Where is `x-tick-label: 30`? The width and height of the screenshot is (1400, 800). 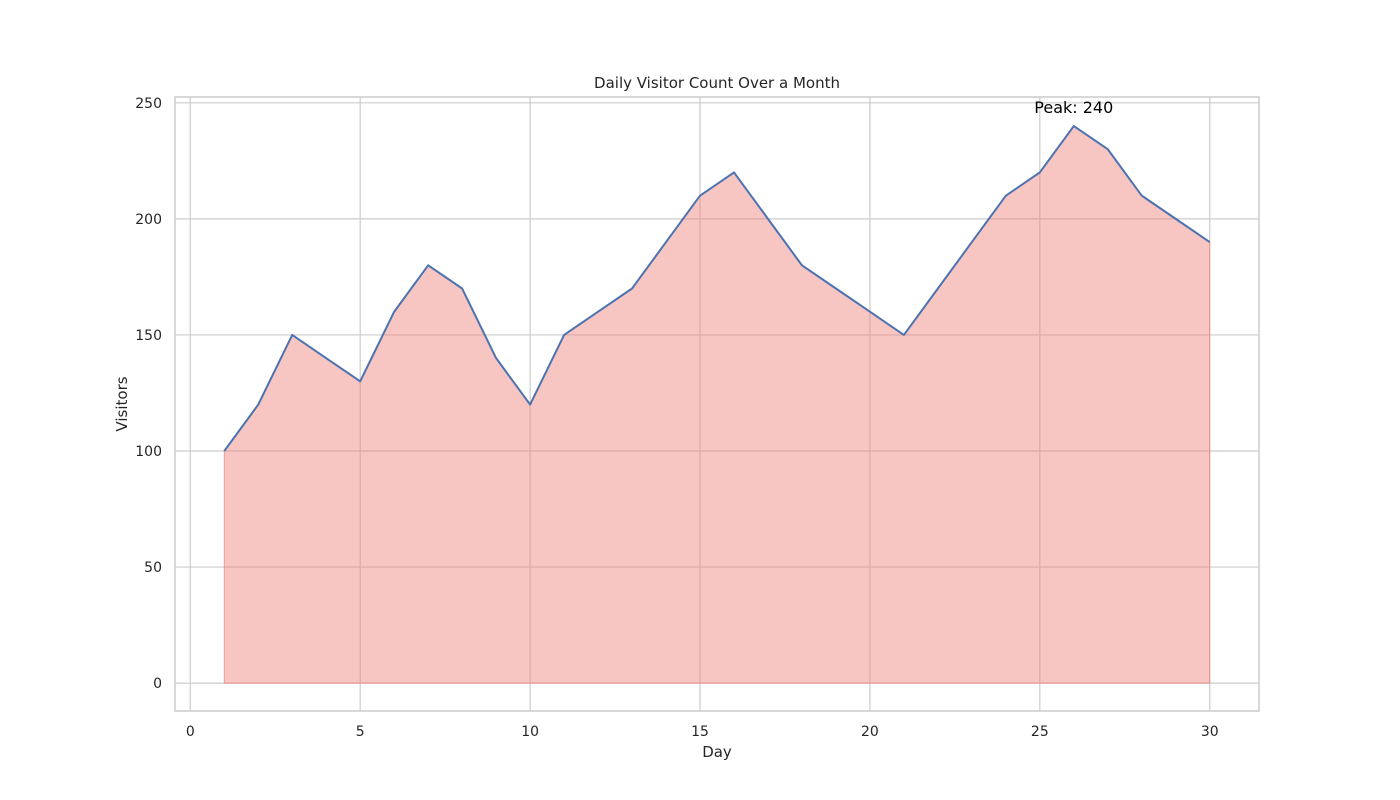 x-tick-label: 30 is located at coordinates (1210, 732).